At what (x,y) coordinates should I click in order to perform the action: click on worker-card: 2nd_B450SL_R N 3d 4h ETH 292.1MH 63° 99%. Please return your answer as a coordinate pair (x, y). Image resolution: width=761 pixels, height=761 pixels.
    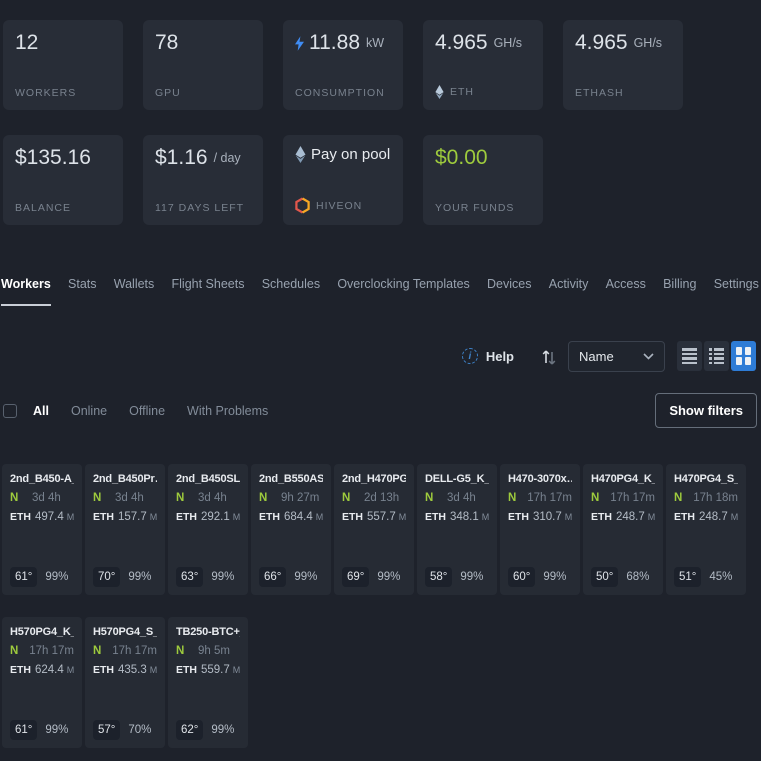
    Looking at the image, I should click on (208, 529).